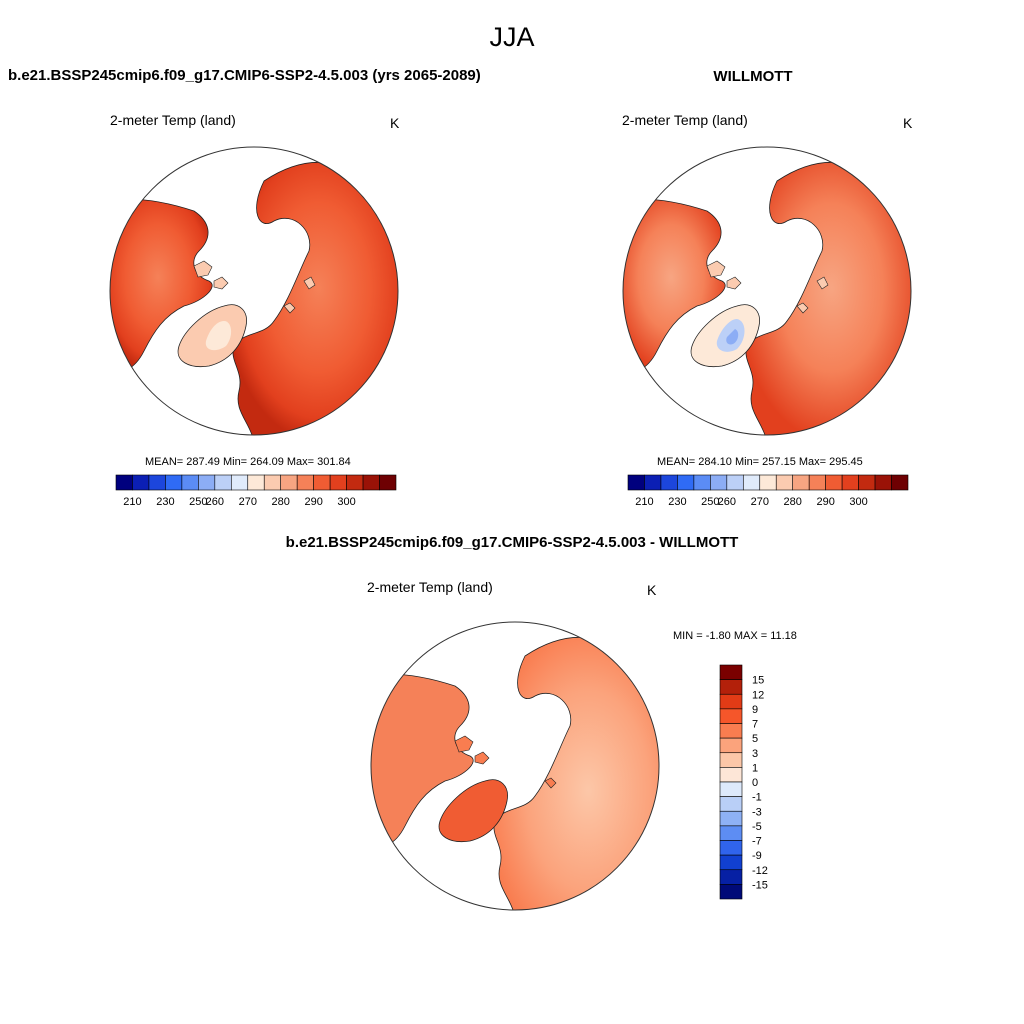 This screenshot has height=1024, width=1024. What do you see at coordinates (315, 298) in the screenshot?
I see `map-1-eurasia` at bounding box center [315, 298].